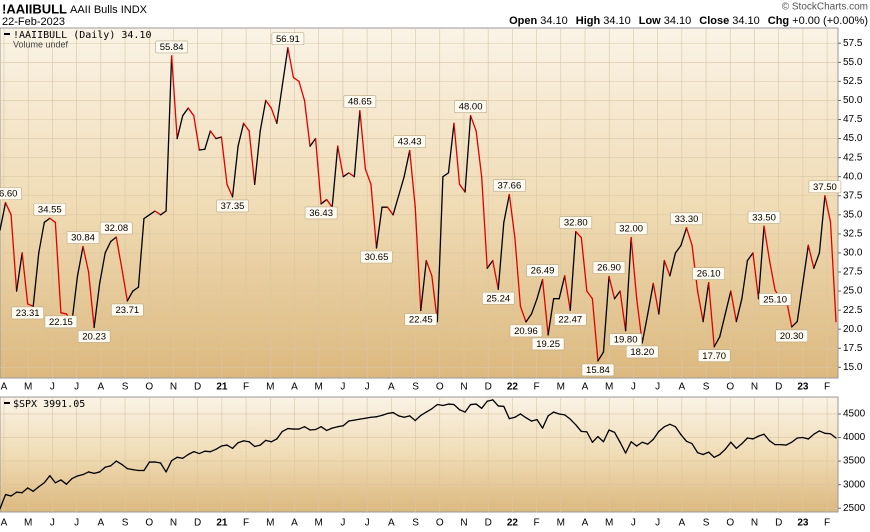  Describe the element at coordinates (853, 81) in the screenshot. I see `y-tick-label: 52.5` at that location.